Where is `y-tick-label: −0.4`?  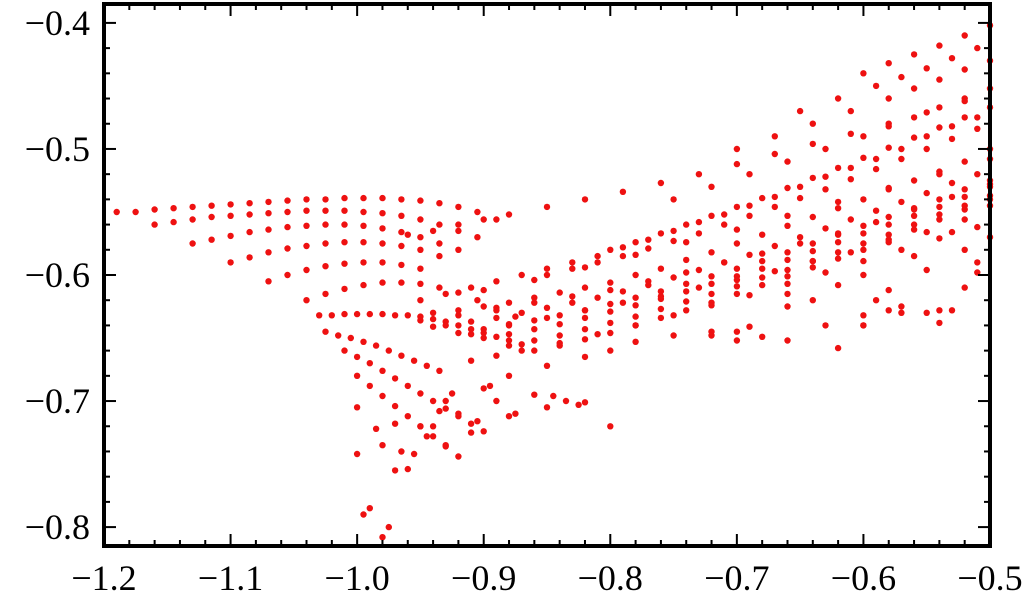 y-tick-label: −0.4 is located at coordinates (57, 23).